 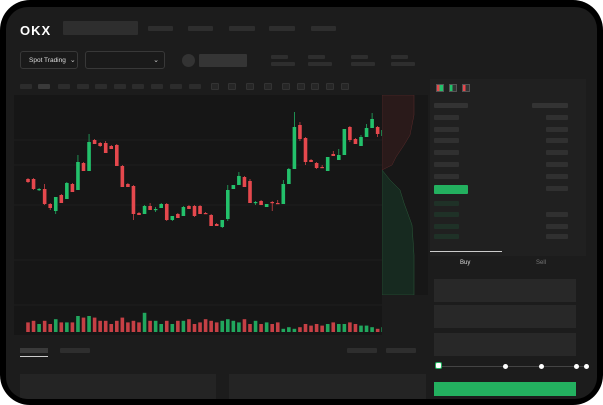 What do you see at coordinates (550, 105) in the screenshot?
I see `header-amount` at bounding box center [550, 105].